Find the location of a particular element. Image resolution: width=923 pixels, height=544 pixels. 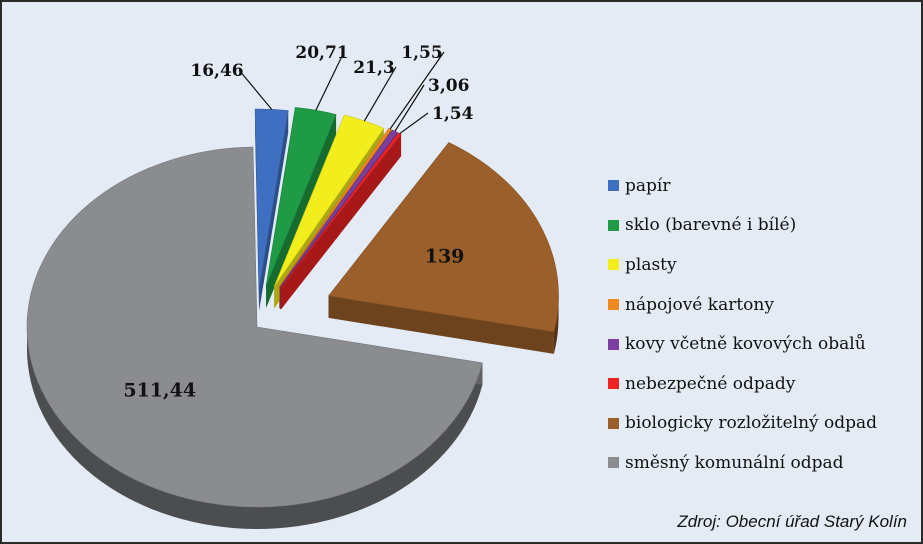

pie-slice-nebezpecne-odpady-top is located at coordinates (341, 210).